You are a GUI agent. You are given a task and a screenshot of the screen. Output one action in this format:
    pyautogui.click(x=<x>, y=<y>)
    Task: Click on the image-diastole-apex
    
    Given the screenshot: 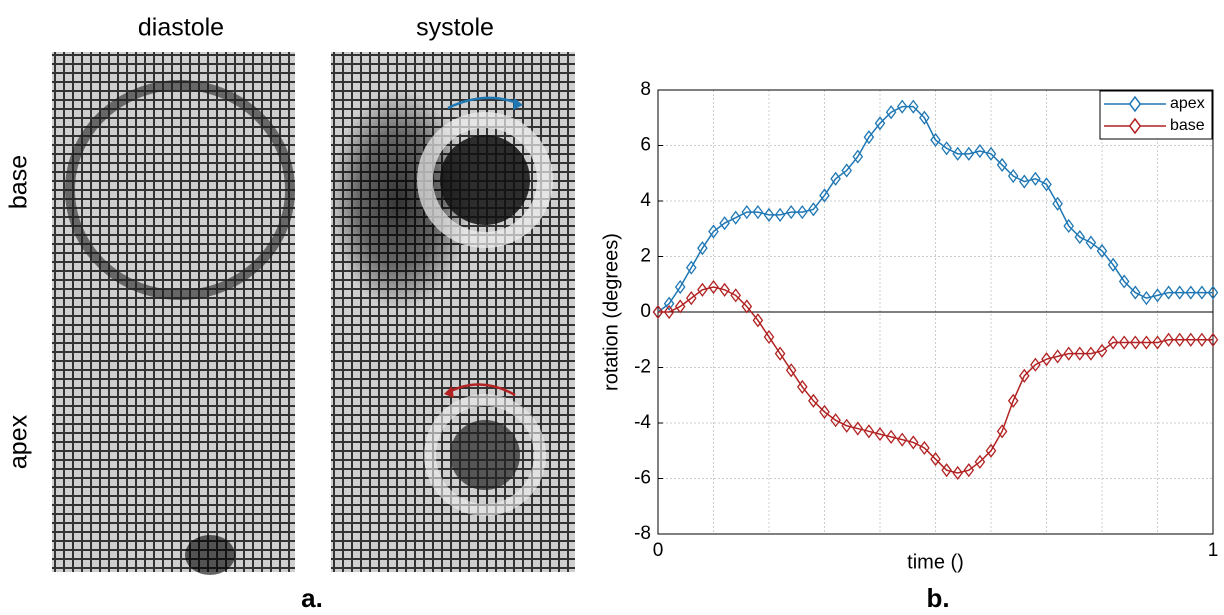 What is the action you would take?
    pyautogui.click(x=173, y=442)
    